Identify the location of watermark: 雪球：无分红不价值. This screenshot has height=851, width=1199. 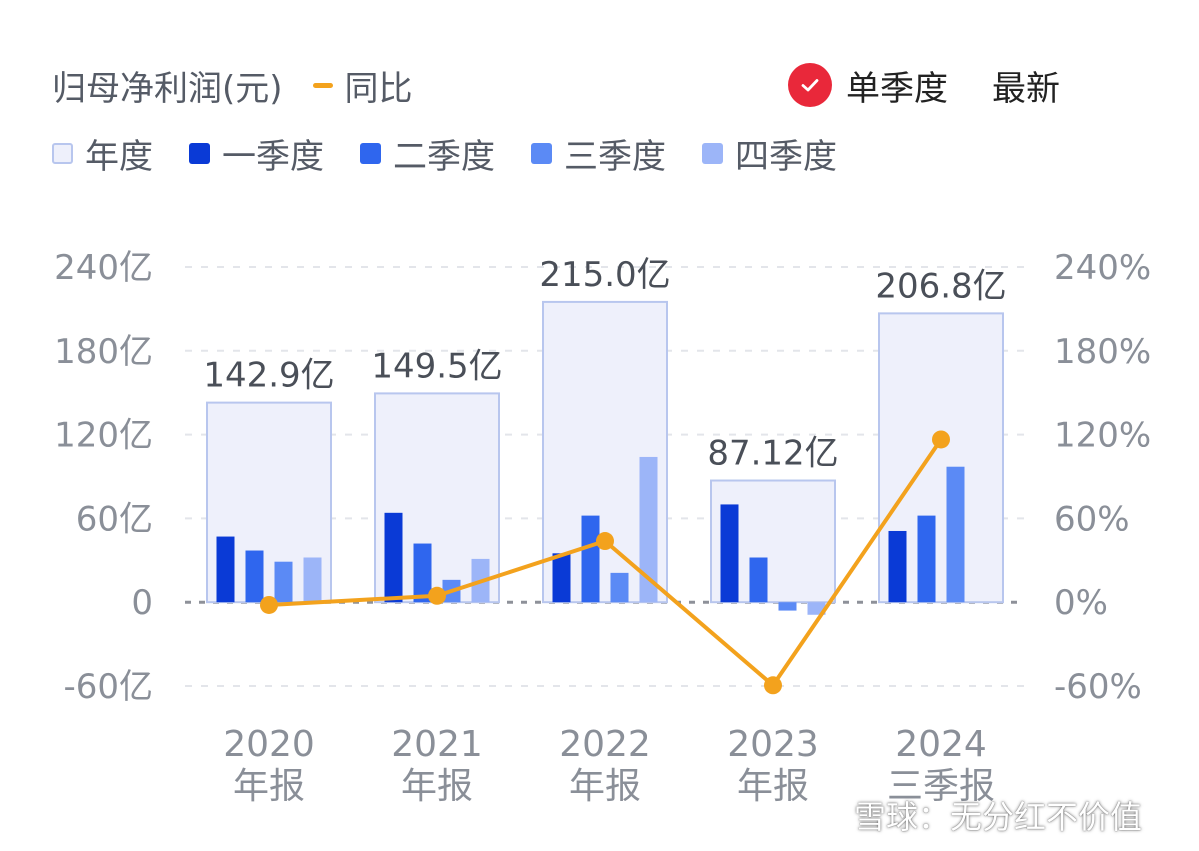
(975, 815).